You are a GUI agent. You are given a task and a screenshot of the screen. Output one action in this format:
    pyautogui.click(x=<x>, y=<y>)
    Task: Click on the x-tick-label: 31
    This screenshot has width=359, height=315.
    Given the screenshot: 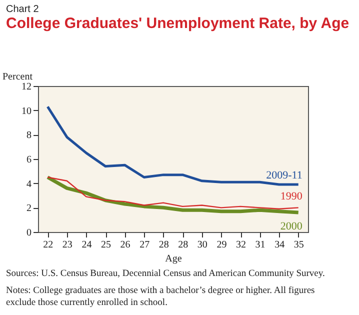 What is the action you would take?
    pyautogui.click(x=260, y=245)
    